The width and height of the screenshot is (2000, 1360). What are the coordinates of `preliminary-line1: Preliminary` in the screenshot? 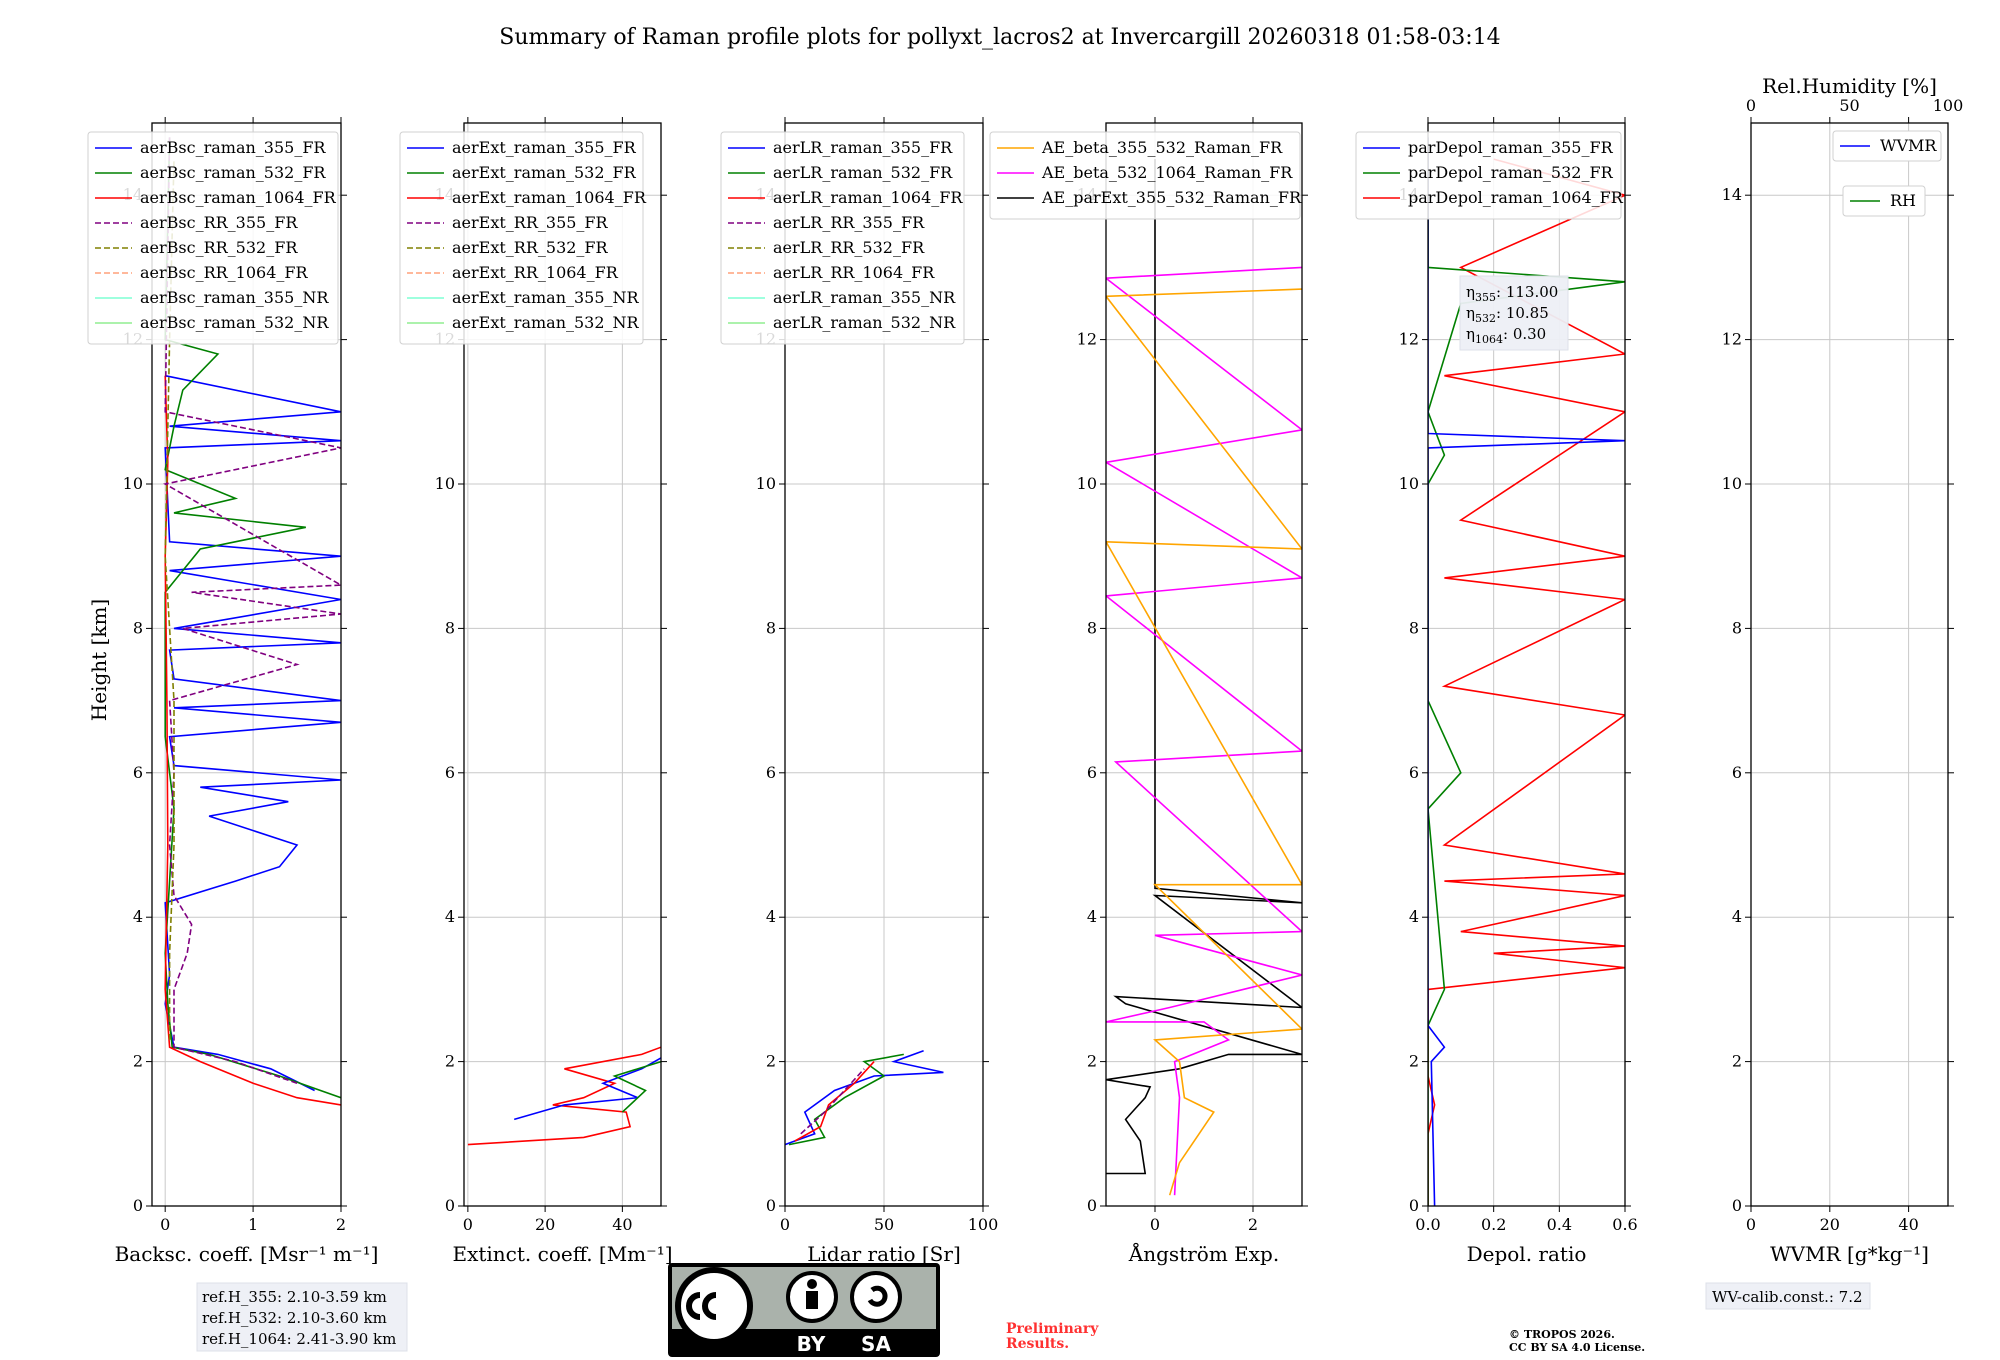 It's located at (1052, 1329).